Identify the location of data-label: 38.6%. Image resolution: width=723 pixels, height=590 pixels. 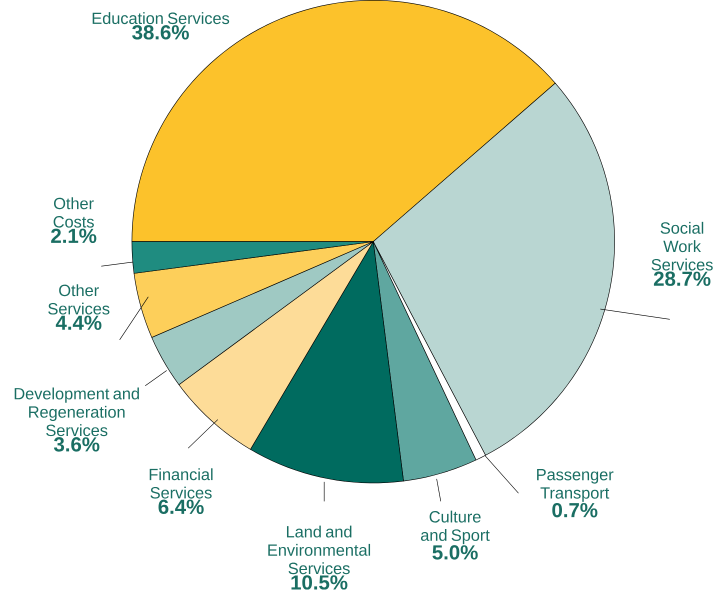
(160, 32).